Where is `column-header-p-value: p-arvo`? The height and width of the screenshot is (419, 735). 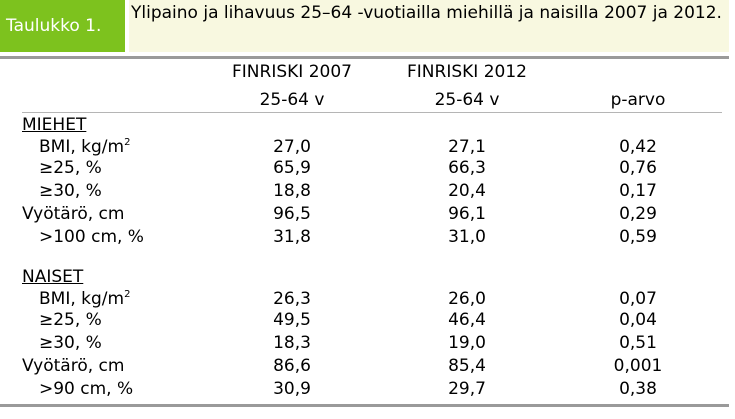
column-header-p-value: p-arvo is located at coordinates (638, 100).